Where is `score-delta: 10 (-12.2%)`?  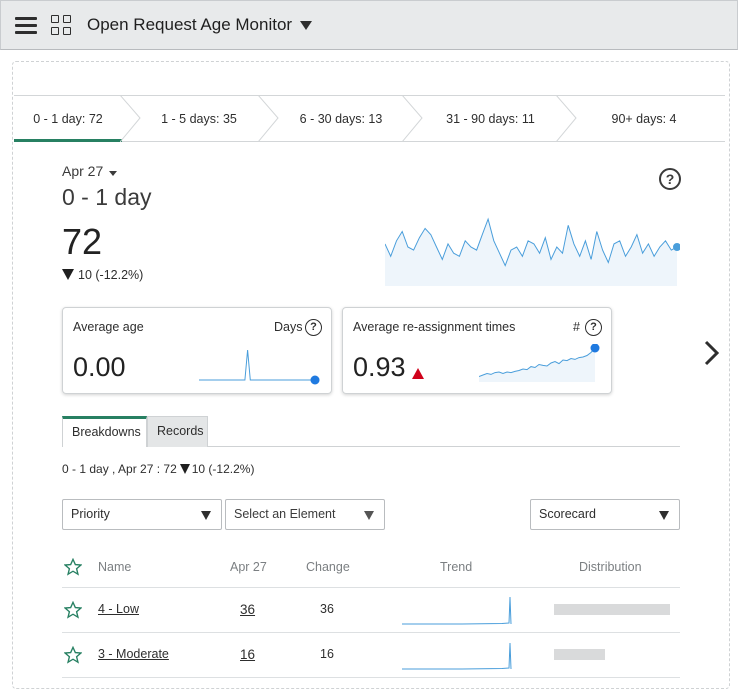
score-delta: 10 (-12.2%) is located at coordinates (102, 275).